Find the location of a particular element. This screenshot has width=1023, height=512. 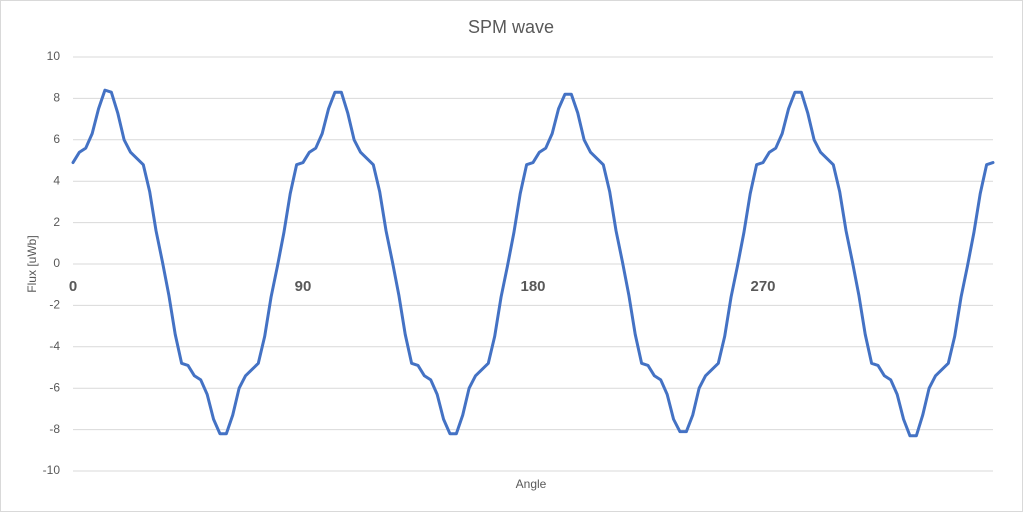

y-tick-label: 2 is located at coordinates (56, 222).